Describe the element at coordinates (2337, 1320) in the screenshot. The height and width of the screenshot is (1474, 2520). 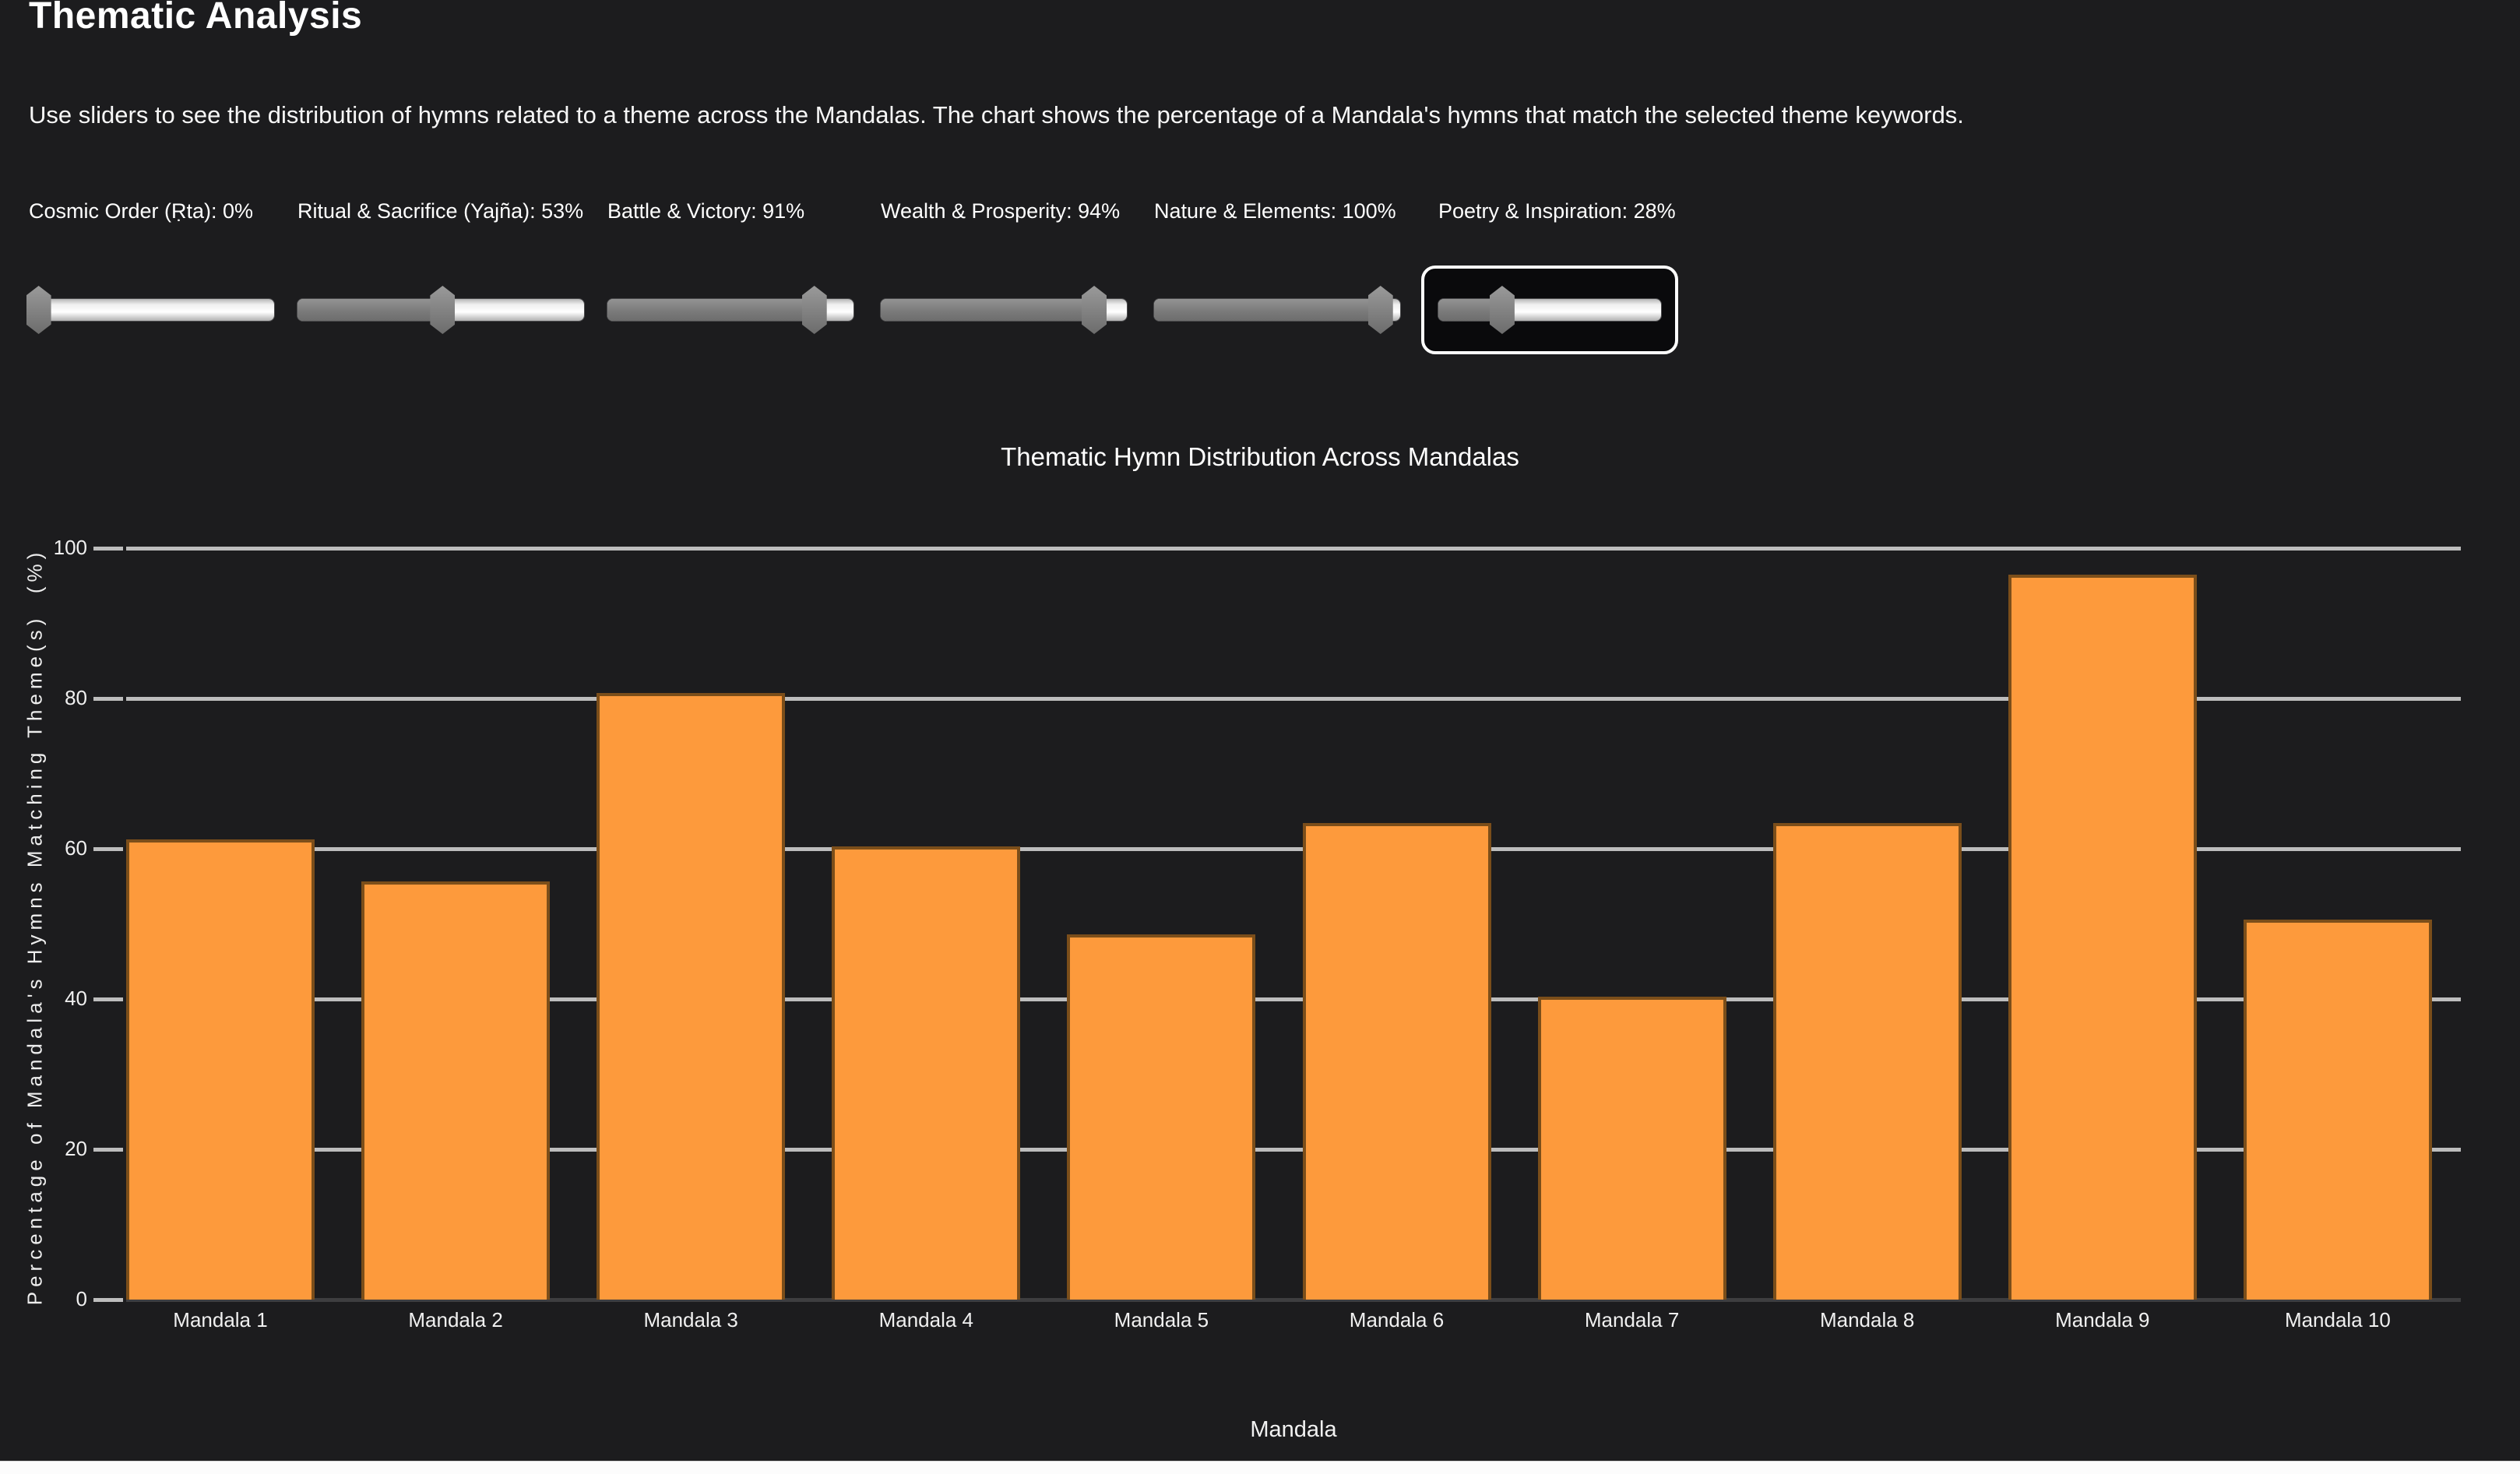
I see `x-tick-label-10: Mandala 10` at that location.